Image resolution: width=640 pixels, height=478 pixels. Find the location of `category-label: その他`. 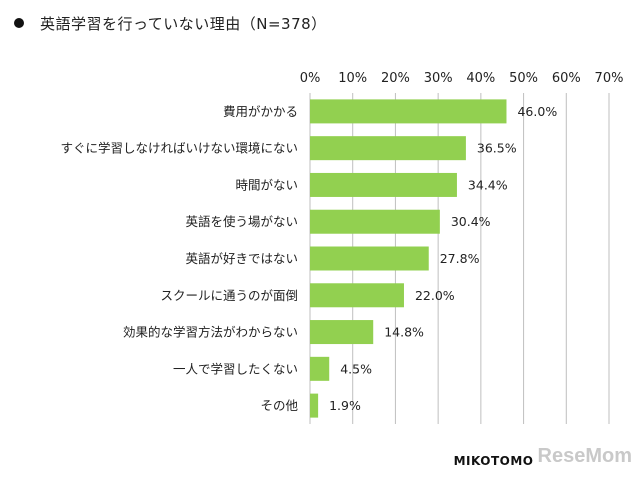

category-label: その他 is located at coordinates (279, 405).